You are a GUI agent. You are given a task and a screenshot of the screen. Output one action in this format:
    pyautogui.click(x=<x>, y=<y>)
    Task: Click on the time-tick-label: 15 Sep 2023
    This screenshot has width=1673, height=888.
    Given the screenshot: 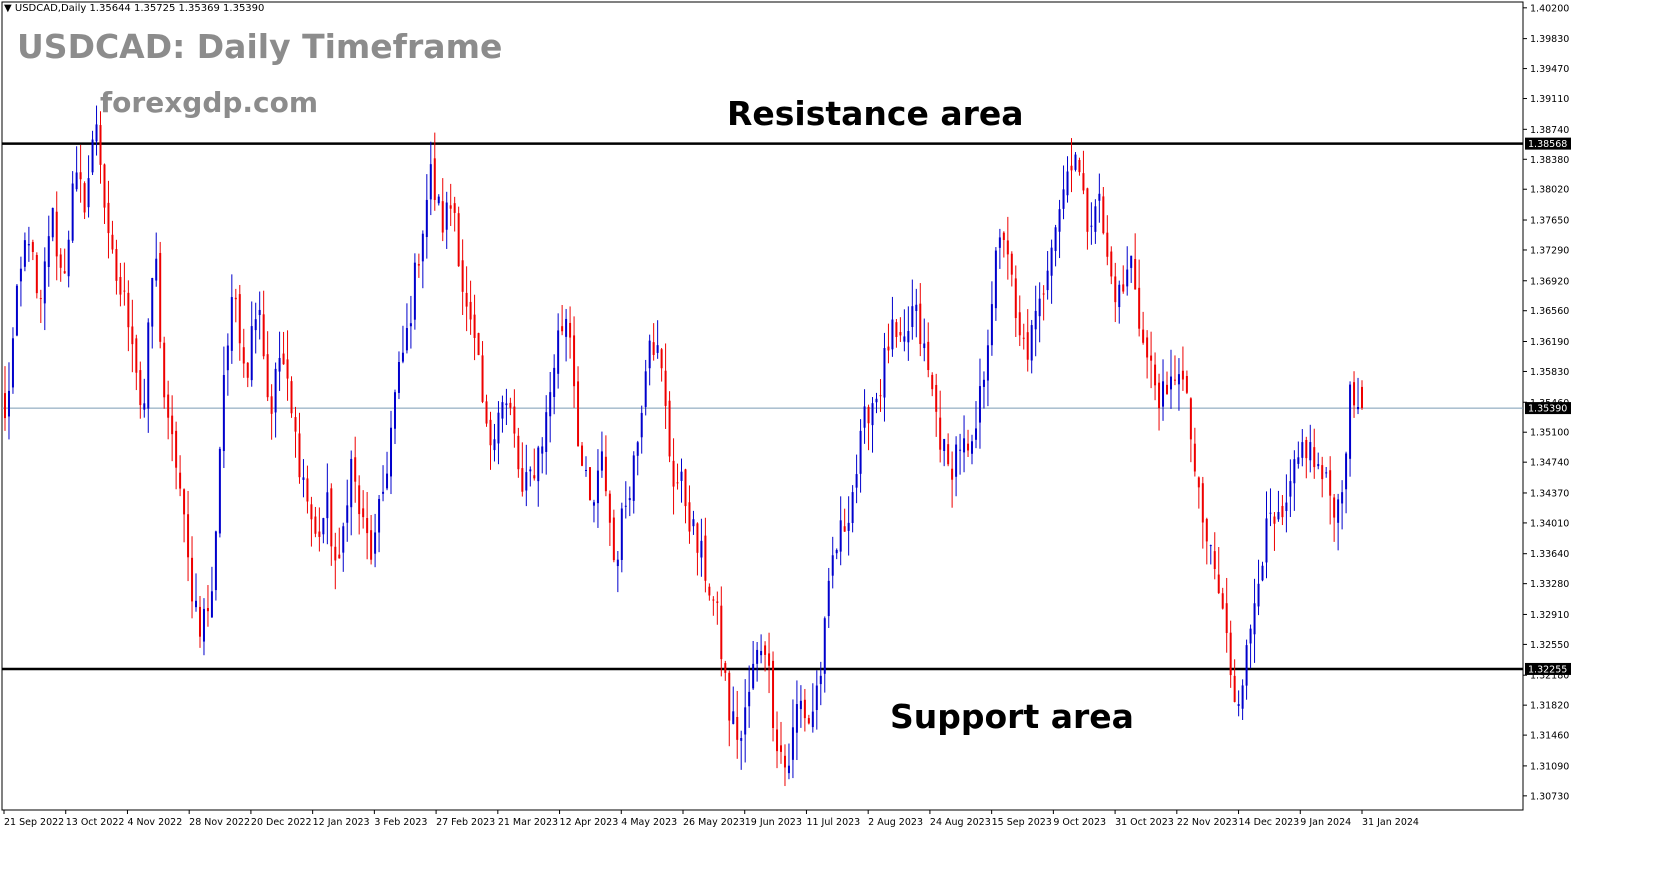 What is the action you would take?
    pyautogui.click(x=1022, y=822)
    